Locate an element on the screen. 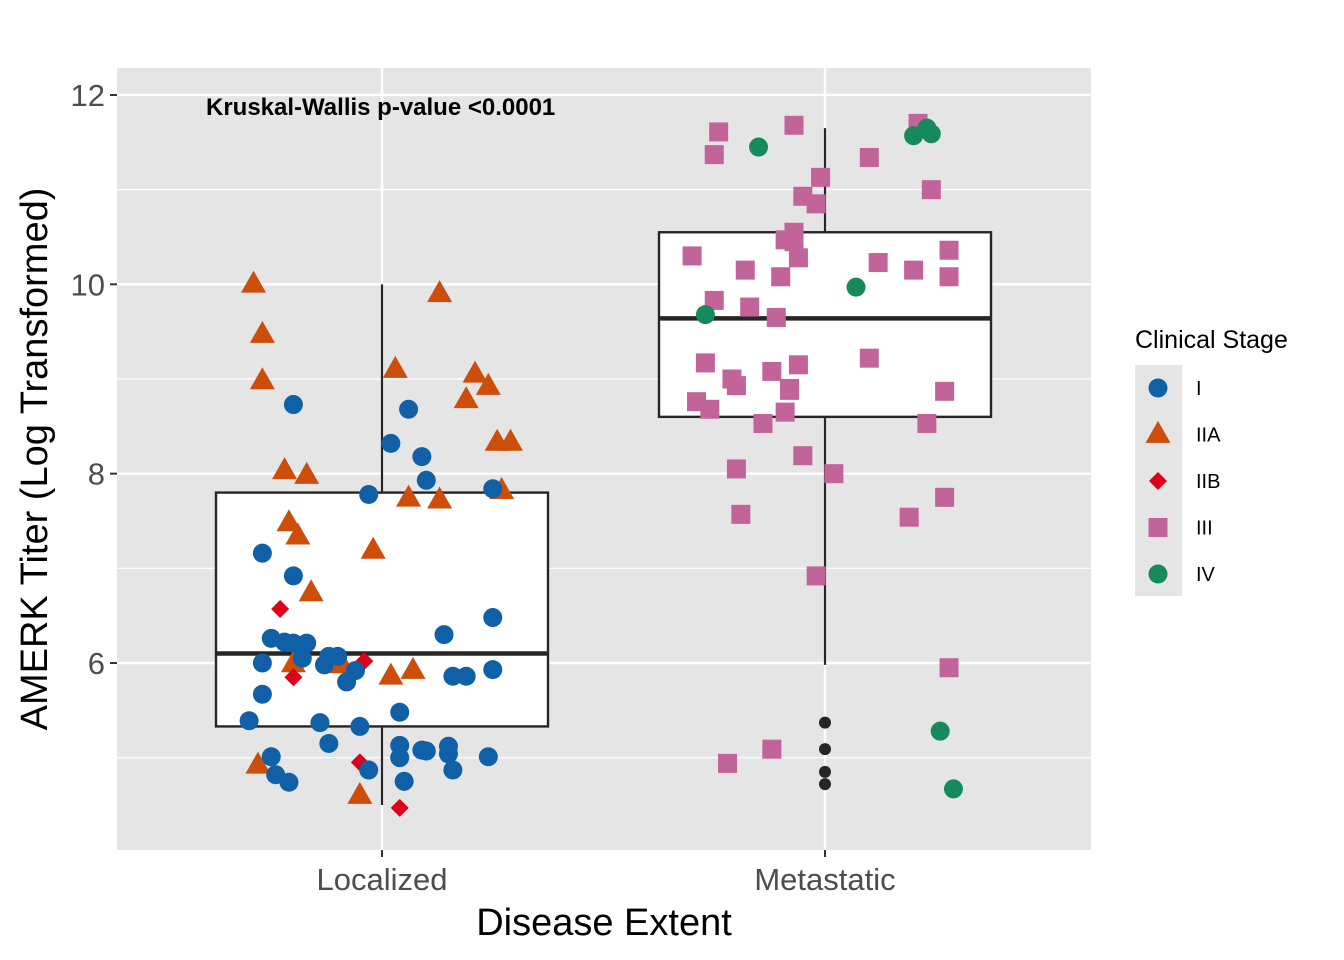  y-axis: 6 8 10 12 is located at coordinates (94, 379).